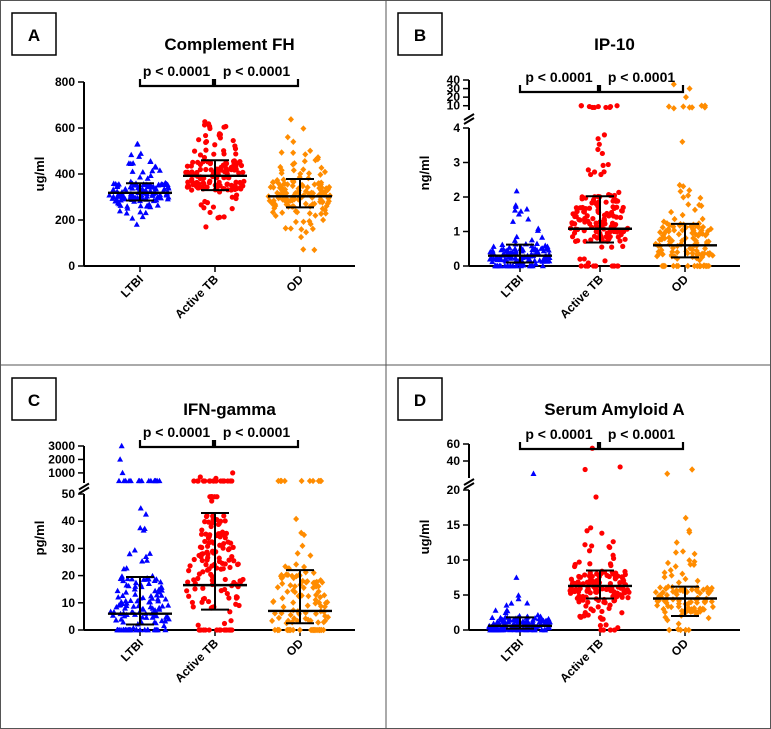 The width and height of the screenshot is (771, 729). Describe the element at coordinates (600, 219) in the screenshot. I see `summary-bars` at that location.